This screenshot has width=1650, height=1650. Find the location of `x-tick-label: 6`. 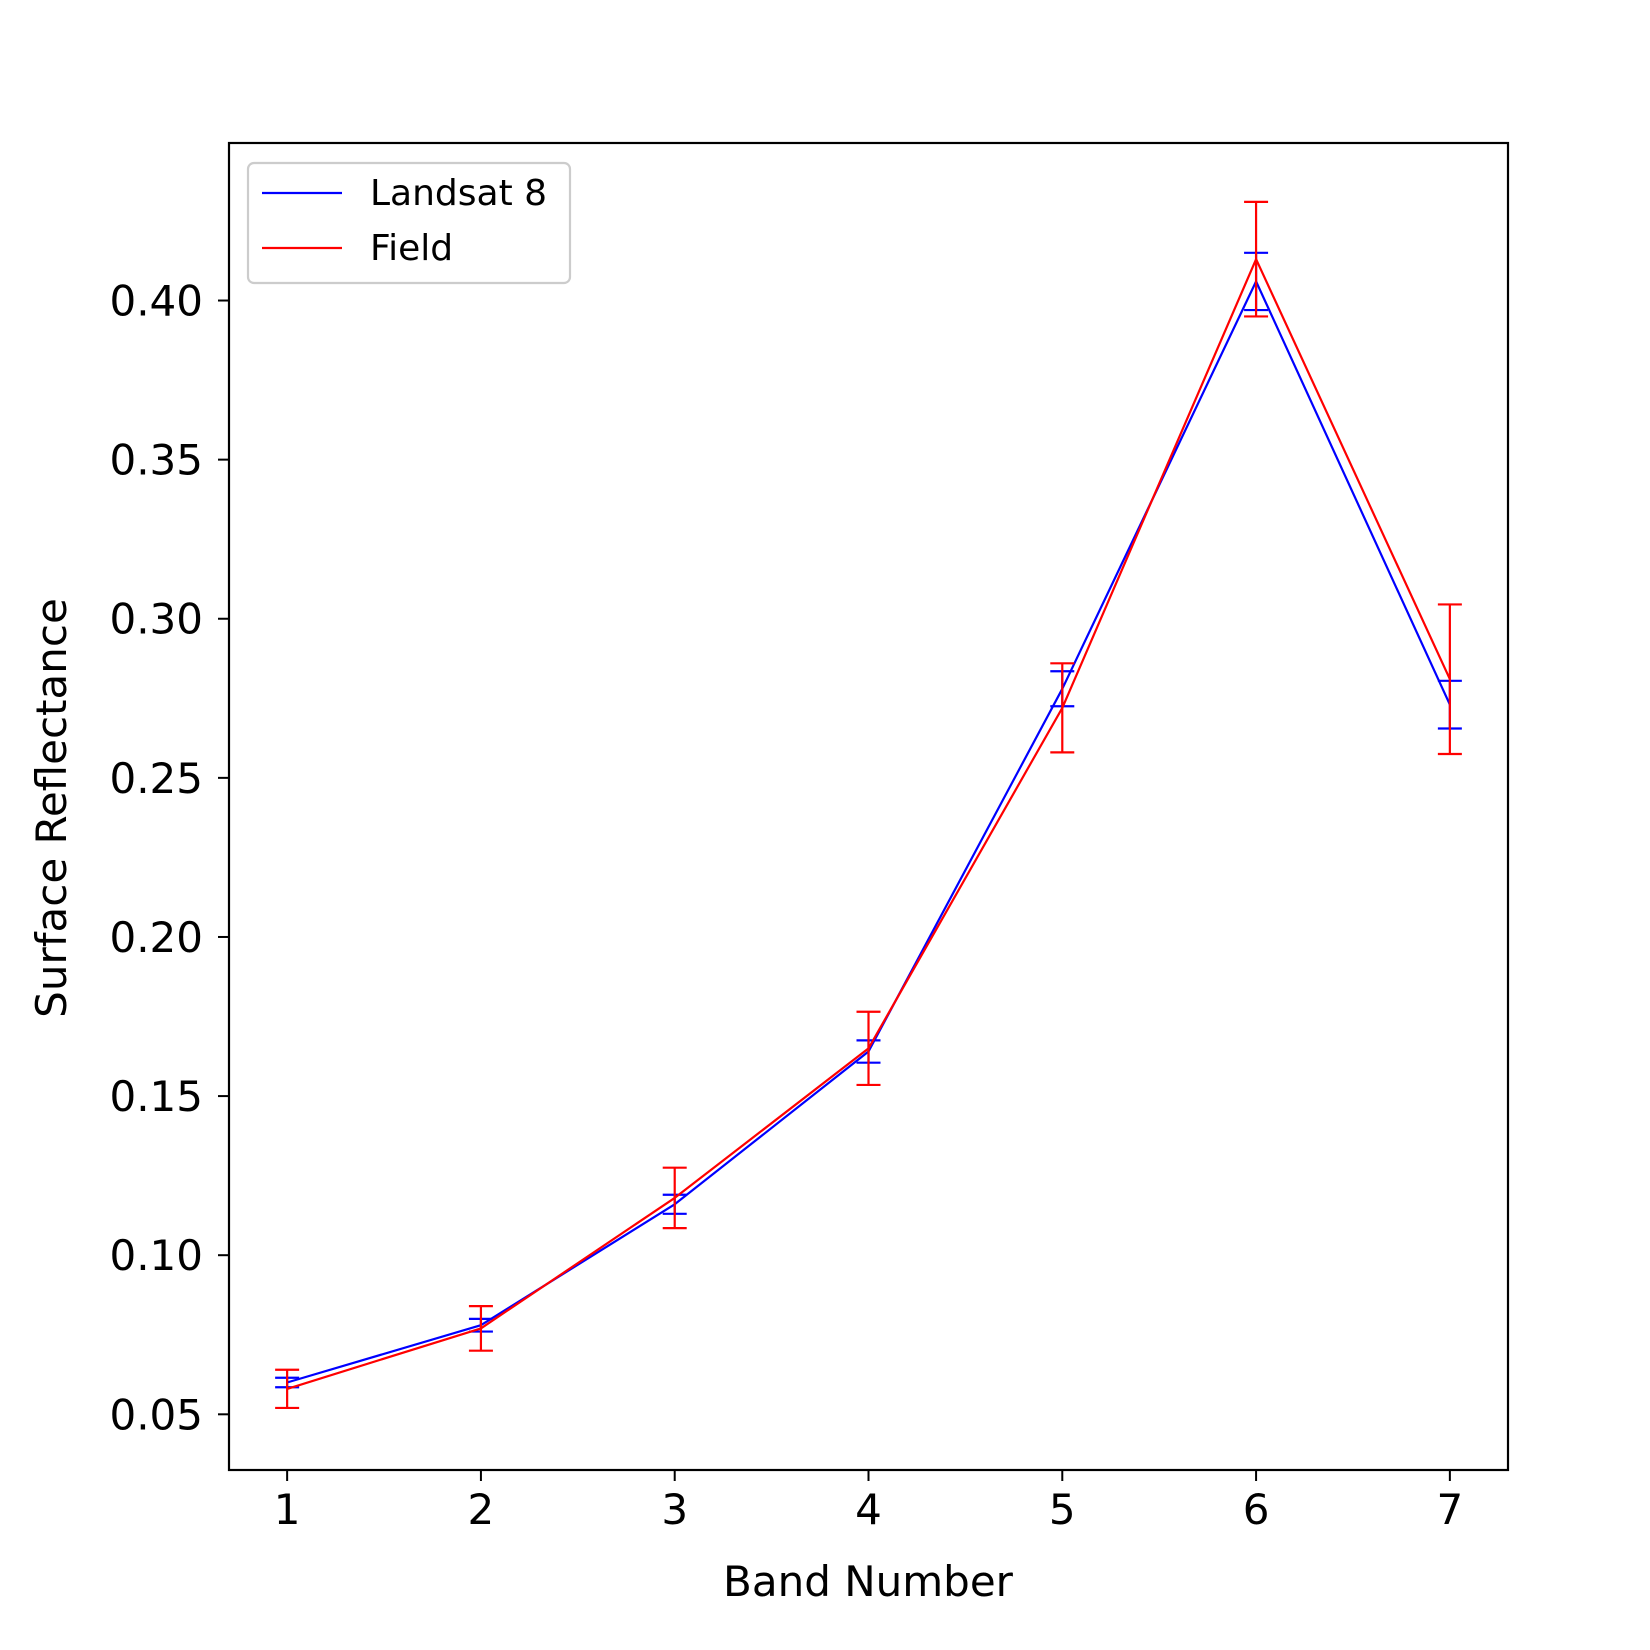

x-tick-label: 6 is located at coordinates (1256, 1509).